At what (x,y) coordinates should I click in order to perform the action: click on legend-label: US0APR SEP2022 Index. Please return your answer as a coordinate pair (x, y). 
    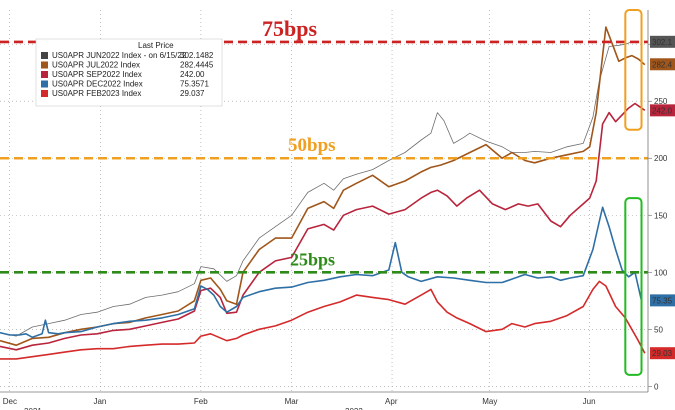
    Looking at the image, I should click on (97, 74).